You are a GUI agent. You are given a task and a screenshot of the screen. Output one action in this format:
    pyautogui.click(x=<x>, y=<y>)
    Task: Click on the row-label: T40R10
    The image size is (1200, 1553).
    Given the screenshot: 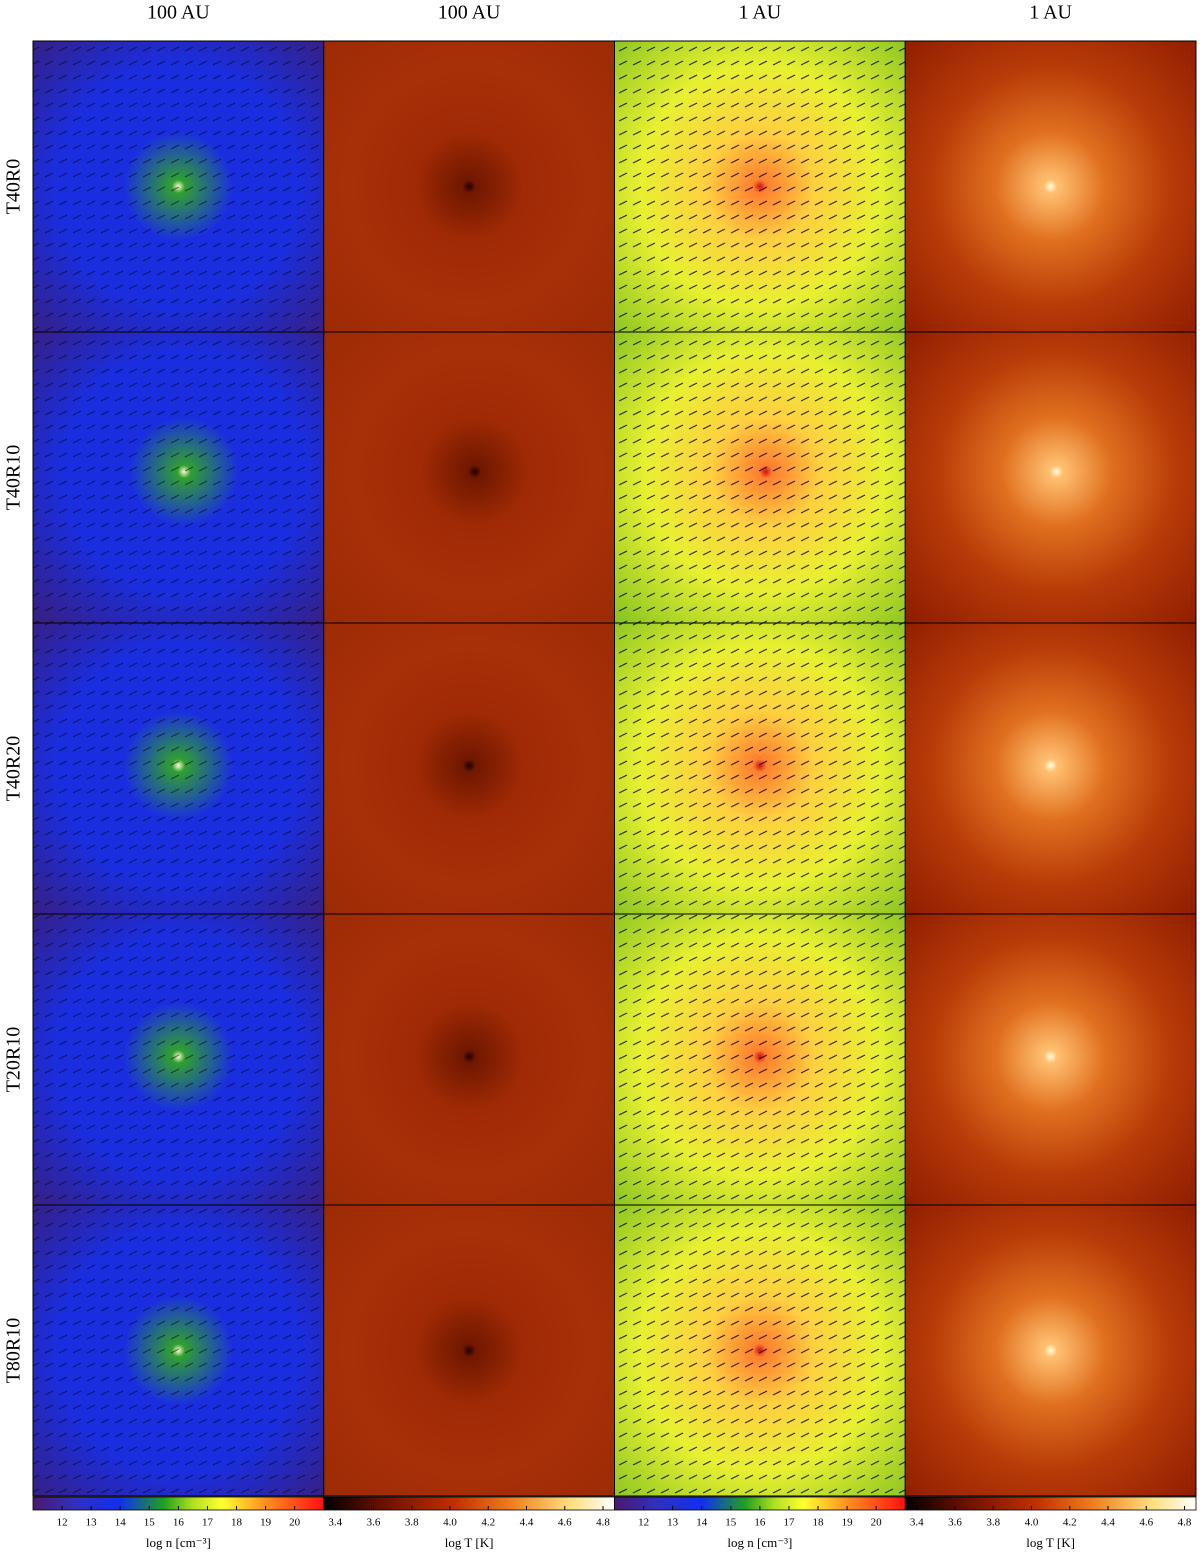 What is the action you would take?
    pyautogui.click(x=14, y=478)
    